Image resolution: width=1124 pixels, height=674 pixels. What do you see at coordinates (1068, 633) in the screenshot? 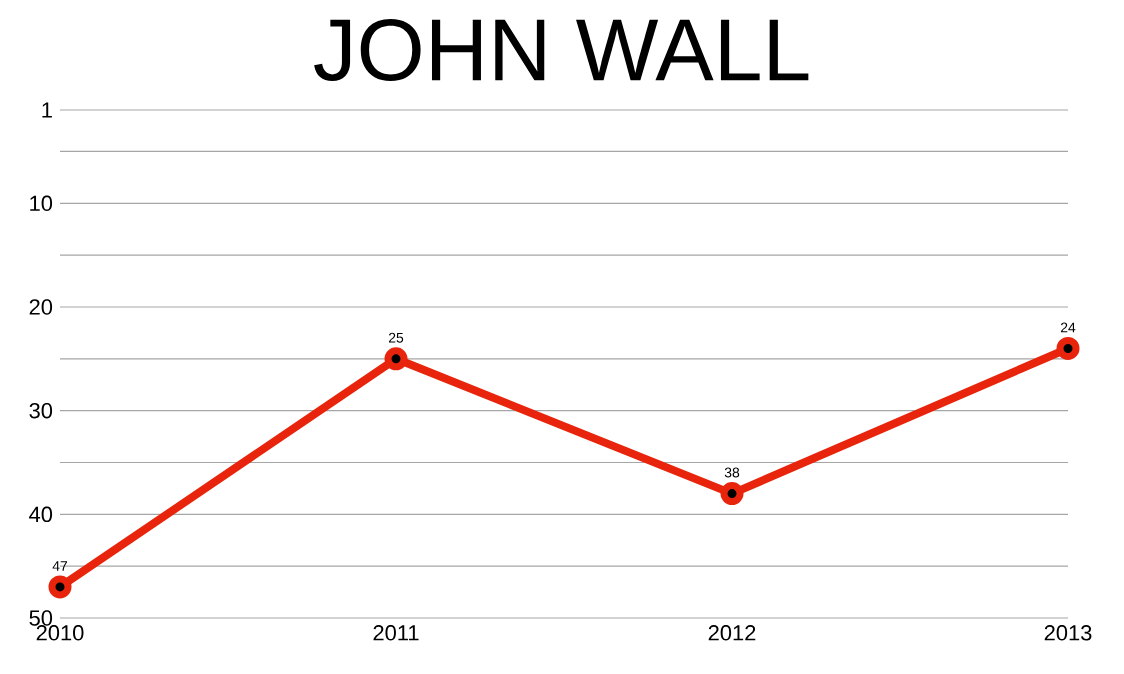
I see `x-tick-label: 2013` at bounding box center [1068, 633].